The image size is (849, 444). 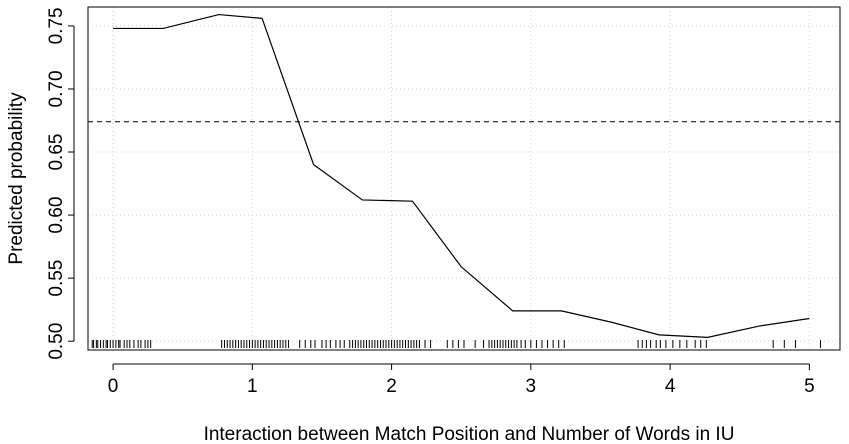 I want to click on y-tick-label-0: 0.50, so click(x=56, y=341).